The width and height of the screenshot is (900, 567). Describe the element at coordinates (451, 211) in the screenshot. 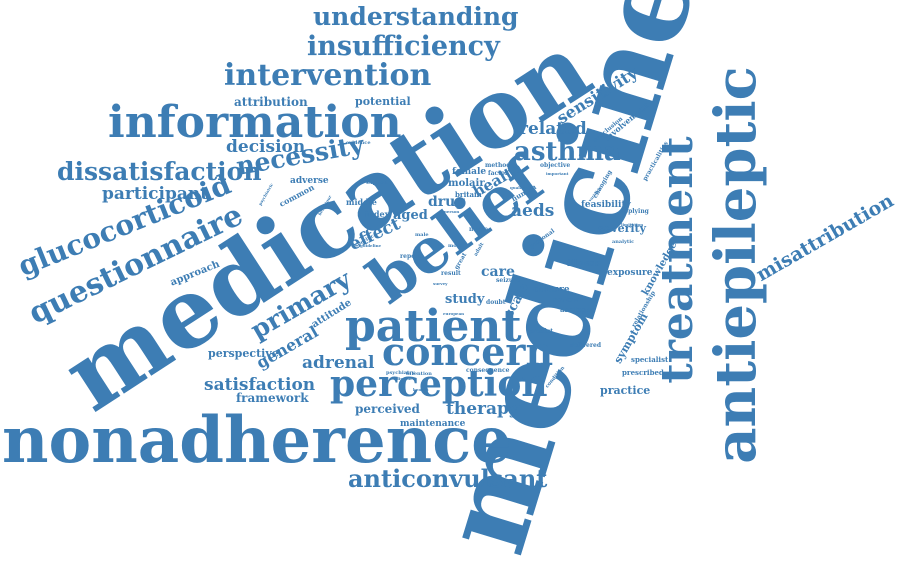

I see `word-person: person` at that location.